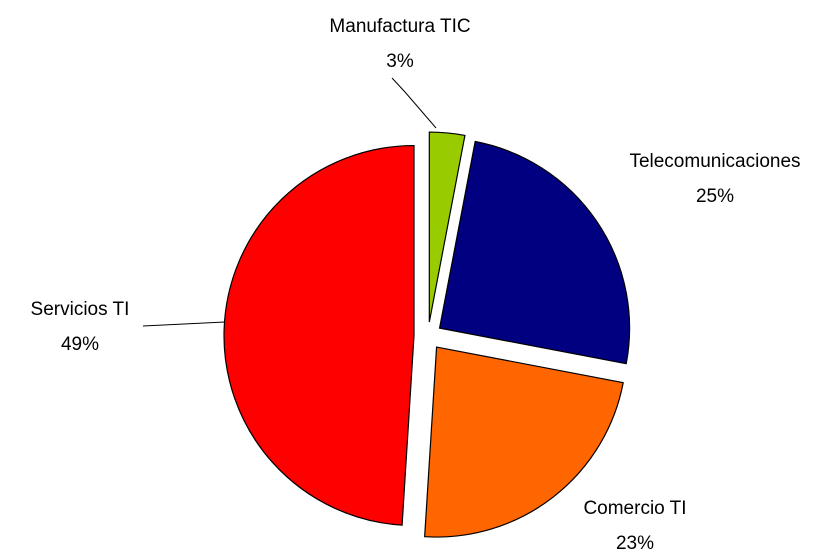 The width and height of the screenshot is (837, 551). What do you see at coordinates (80, 309) in the screenshot?
I see `slice-label: Servicios TI` at bounding box center [80, 309].